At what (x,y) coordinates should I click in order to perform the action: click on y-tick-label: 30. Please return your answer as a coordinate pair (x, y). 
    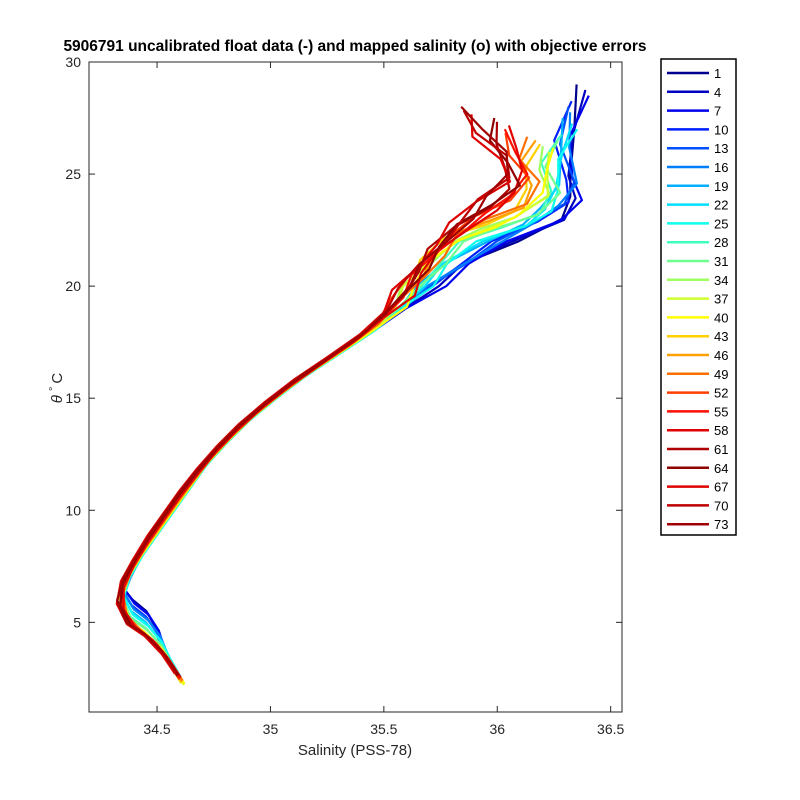
    Looking at the image, I should click on (73, 62).